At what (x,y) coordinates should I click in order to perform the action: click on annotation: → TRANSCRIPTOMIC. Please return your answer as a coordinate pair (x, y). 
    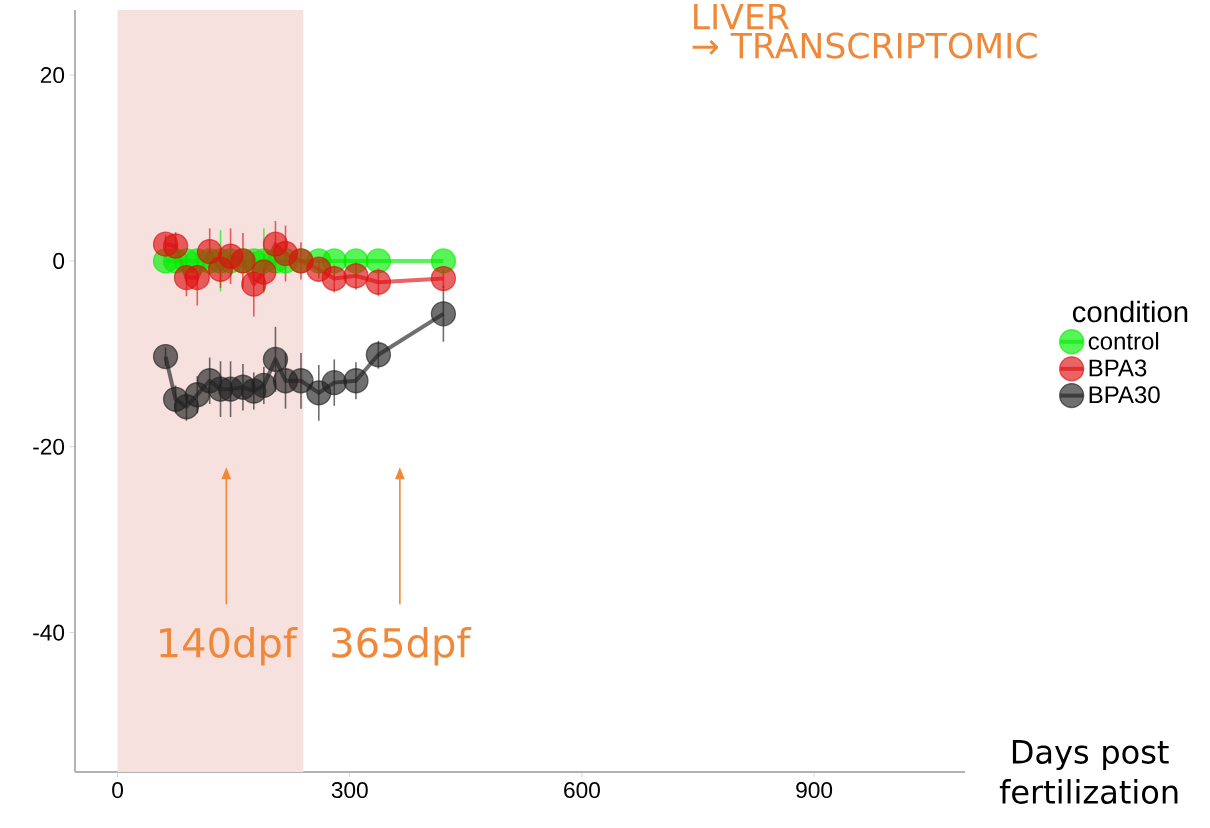
    Looking at the image, I should click on (864, 45).